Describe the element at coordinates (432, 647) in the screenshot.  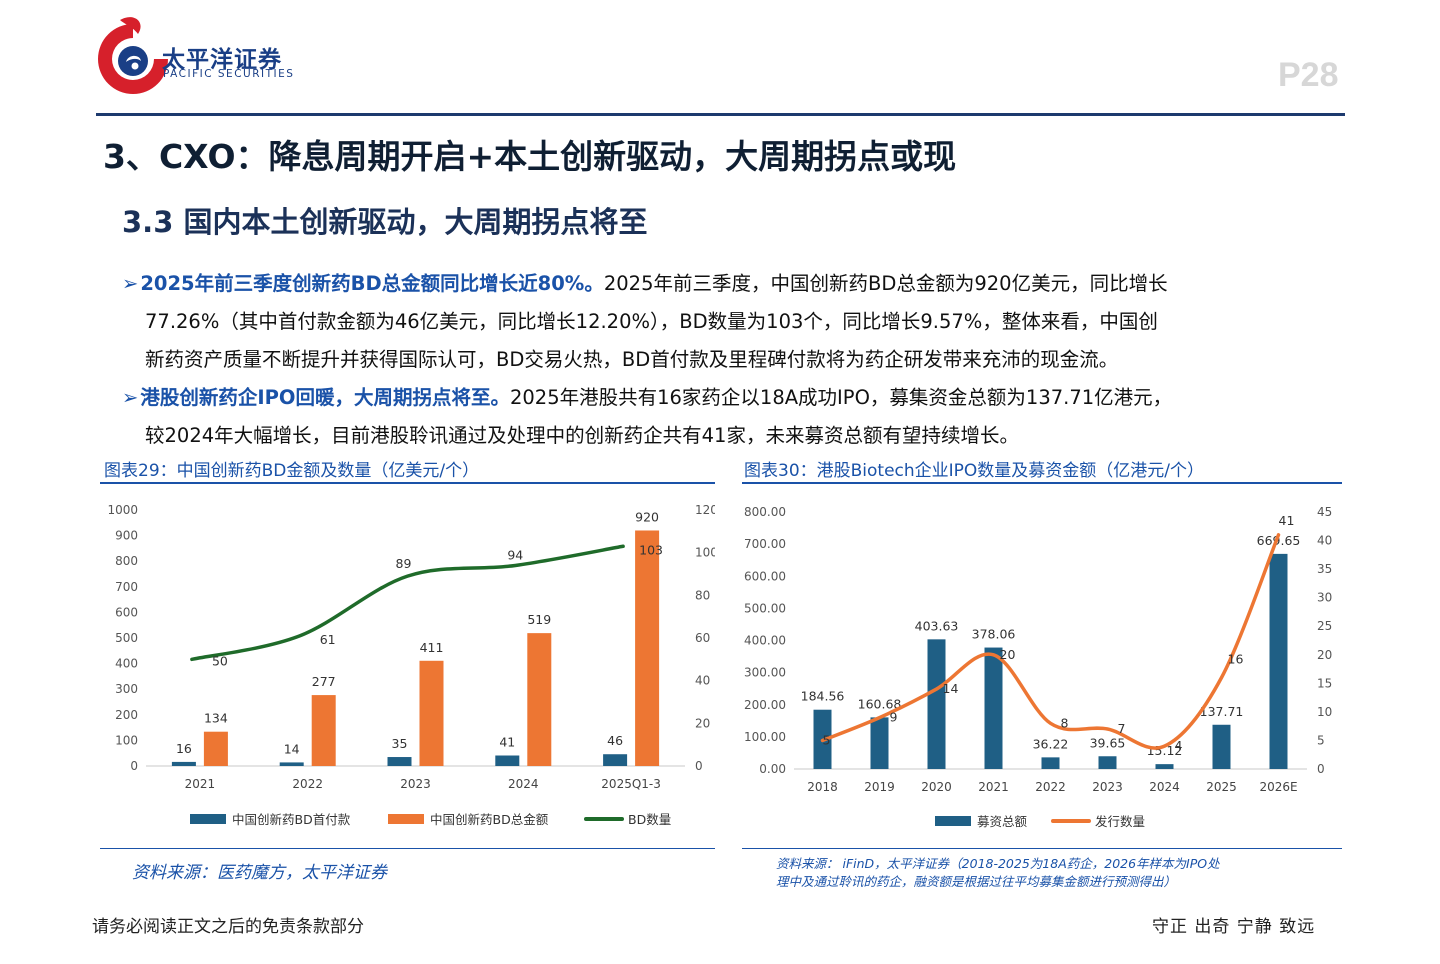
I see `bar-data-label: 411` at that location.